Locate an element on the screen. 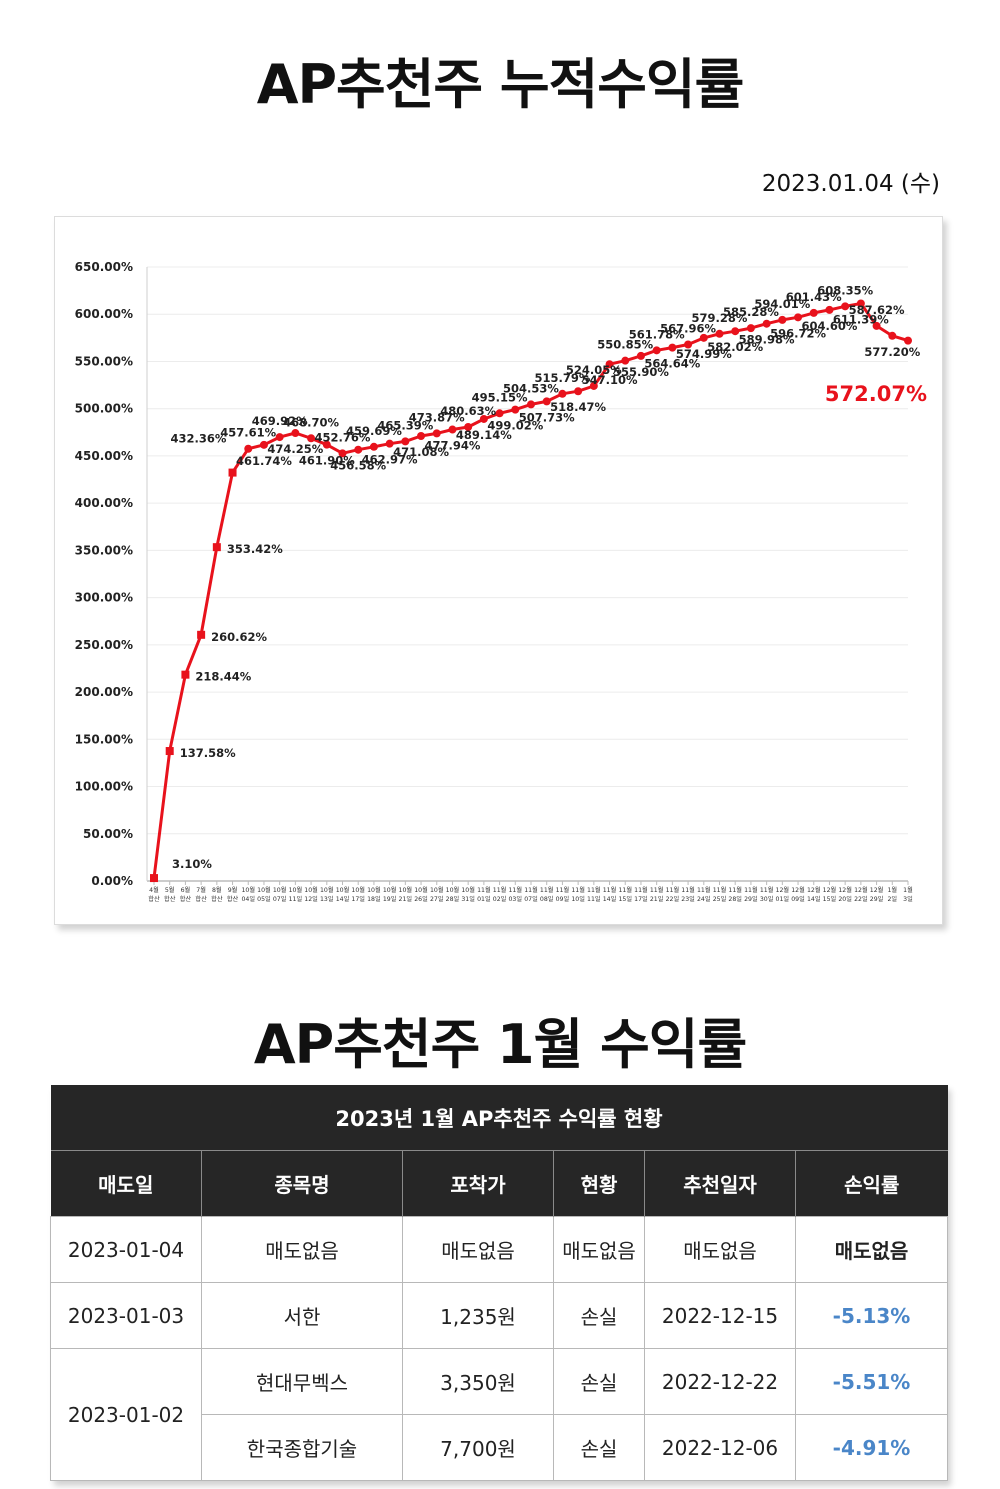  x-tick-label: 10월 12일 is located at coordinates (311, 894).